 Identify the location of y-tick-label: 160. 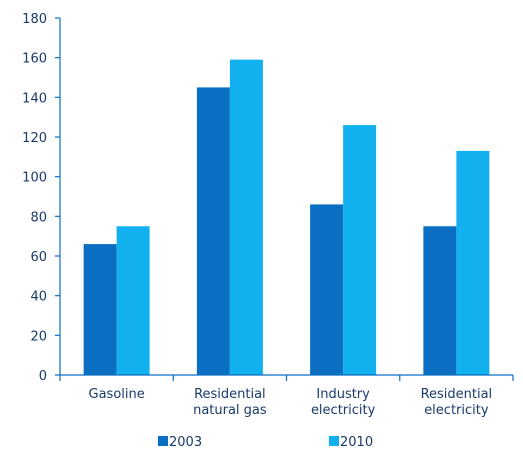
(34, 59).